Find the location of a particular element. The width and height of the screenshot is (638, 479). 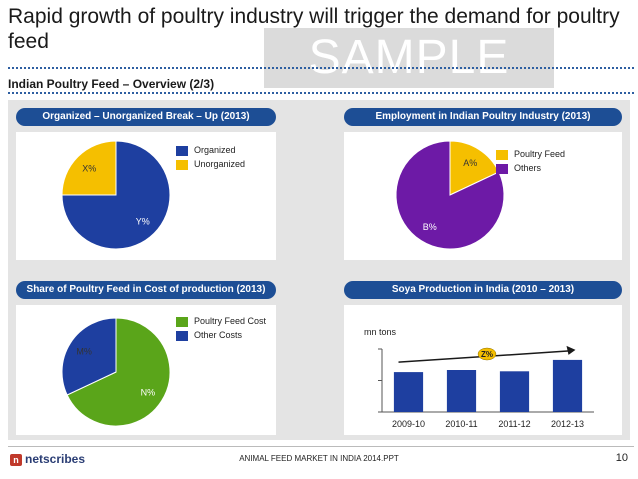

legend-swatch-feed-cost is located at coordinates (182, 321).